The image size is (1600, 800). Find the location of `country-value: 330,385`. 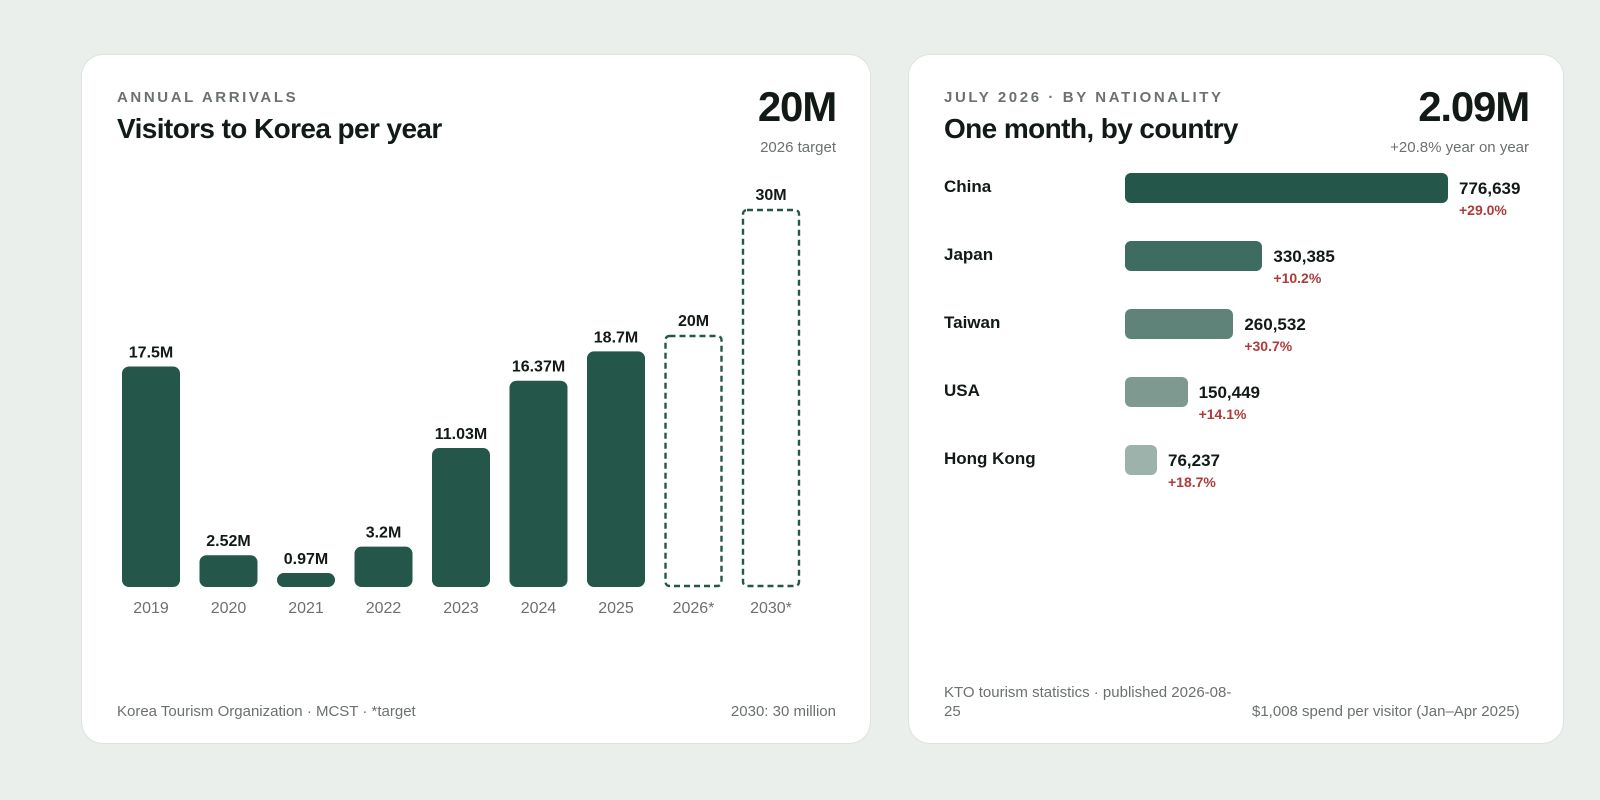

country-value: 330,385 is located at coordinates (1304, 256).